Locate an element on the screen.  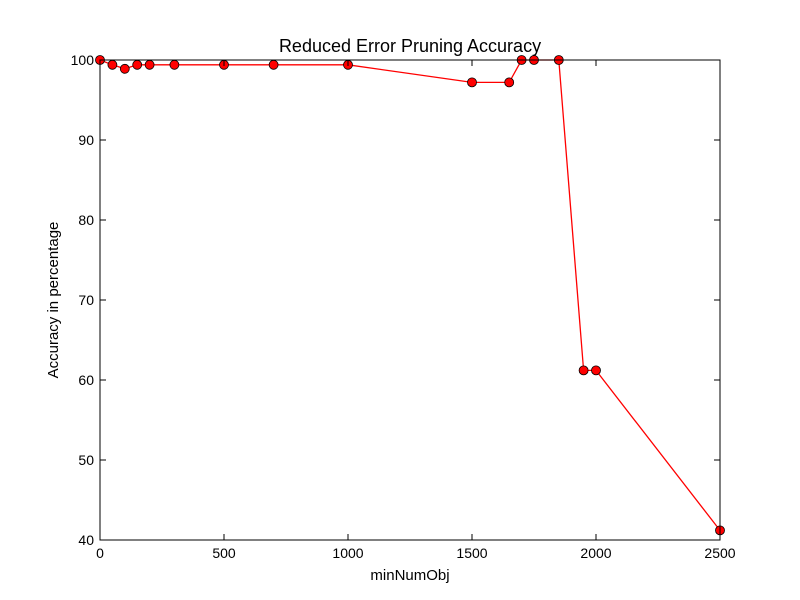
chart-title: Reduced Error Pruning Accuracy is located at coordinates (410, 46).